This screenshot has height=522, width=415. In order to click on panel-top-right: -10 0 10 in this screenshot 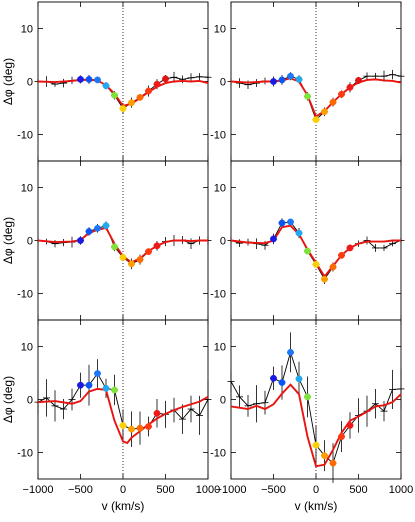, I will do `click(307, 81)`.